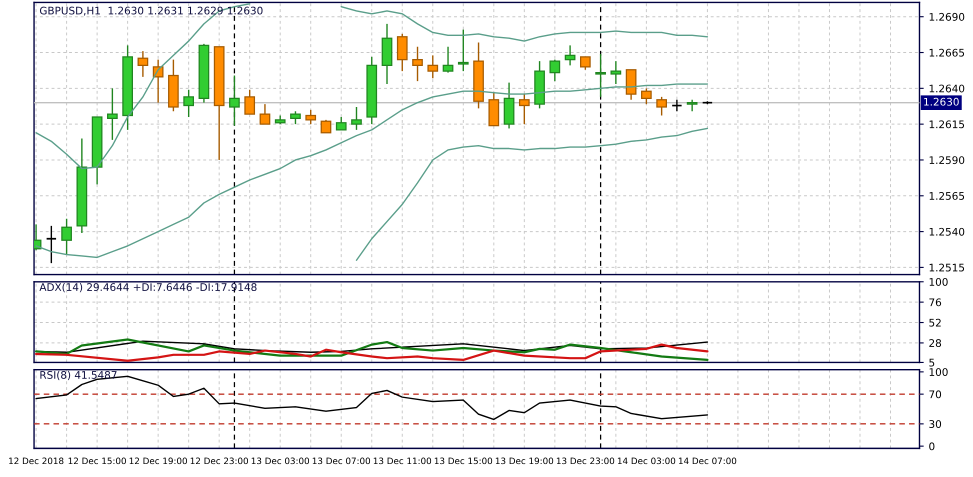 This screenshot has height=477, width=973. What do you see at coordinates (947, 16) in the screenshot?
I see `y-tick-label: 1.2690` at bounding box center [947, 16].